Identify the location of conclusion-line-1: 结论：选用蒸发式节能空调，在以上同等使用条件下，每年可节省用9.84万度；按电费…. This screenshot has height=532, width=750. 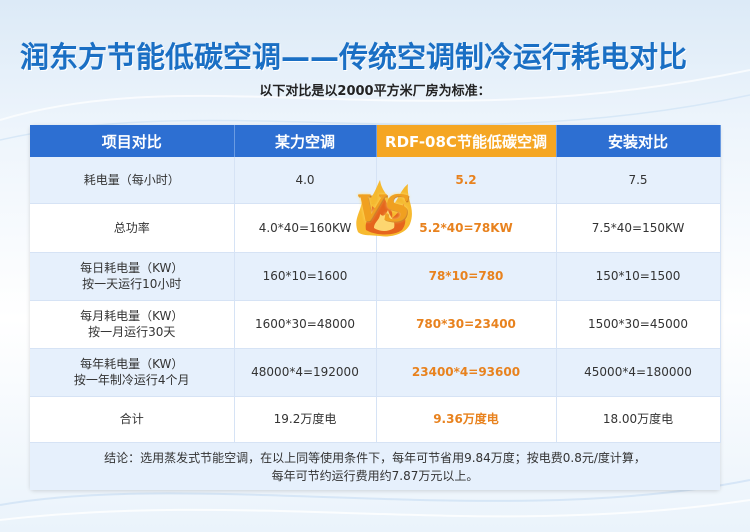
(375, 458).